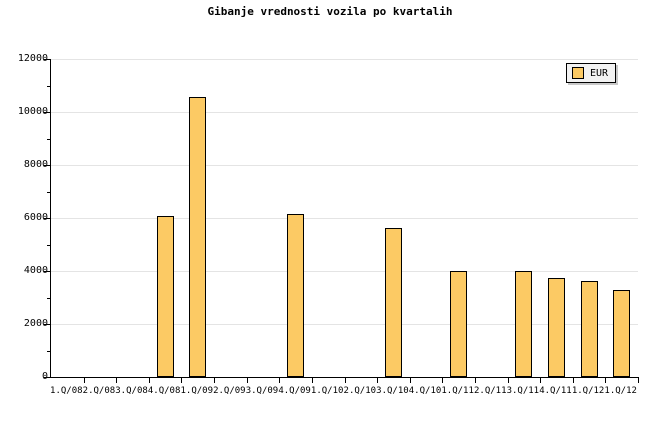  What do you see at coordinates (392, 391) in the screenshot?
I see `x-axis-tick-label: 3.Q/10` at bounding box center [392, 391].